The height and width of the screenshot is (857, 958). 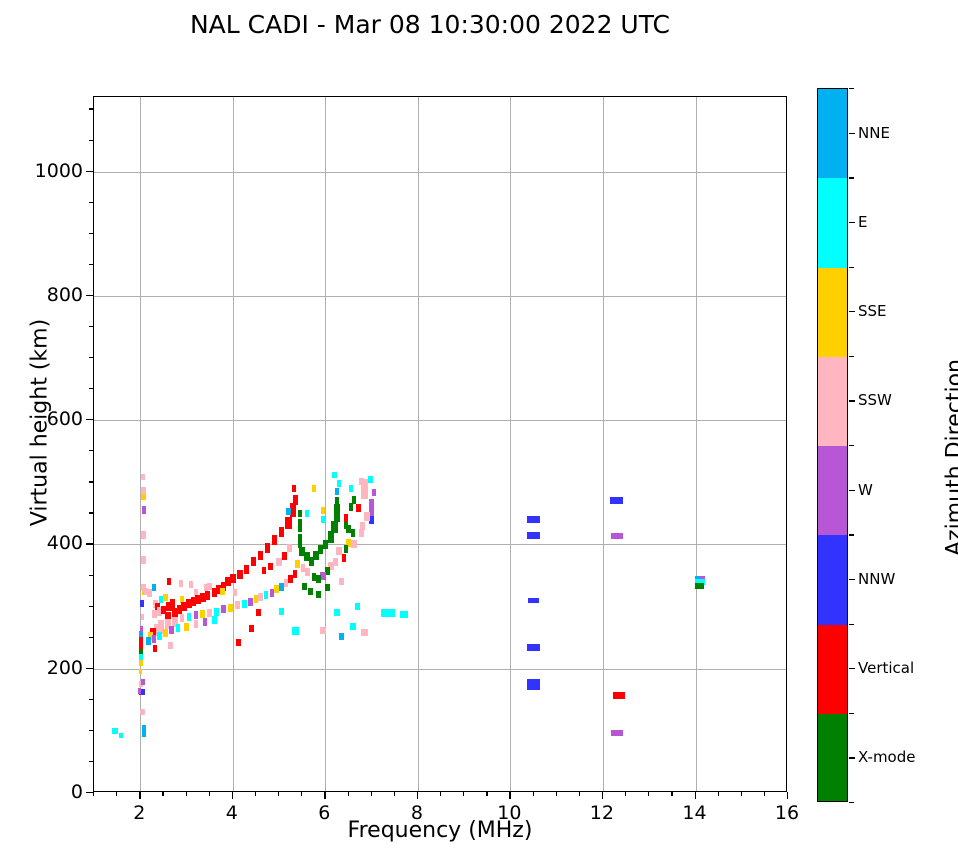 What do you see at coordinates (89, 420) in the screenshot?
I see `y-tick-major` at bounding box center [89, 420].